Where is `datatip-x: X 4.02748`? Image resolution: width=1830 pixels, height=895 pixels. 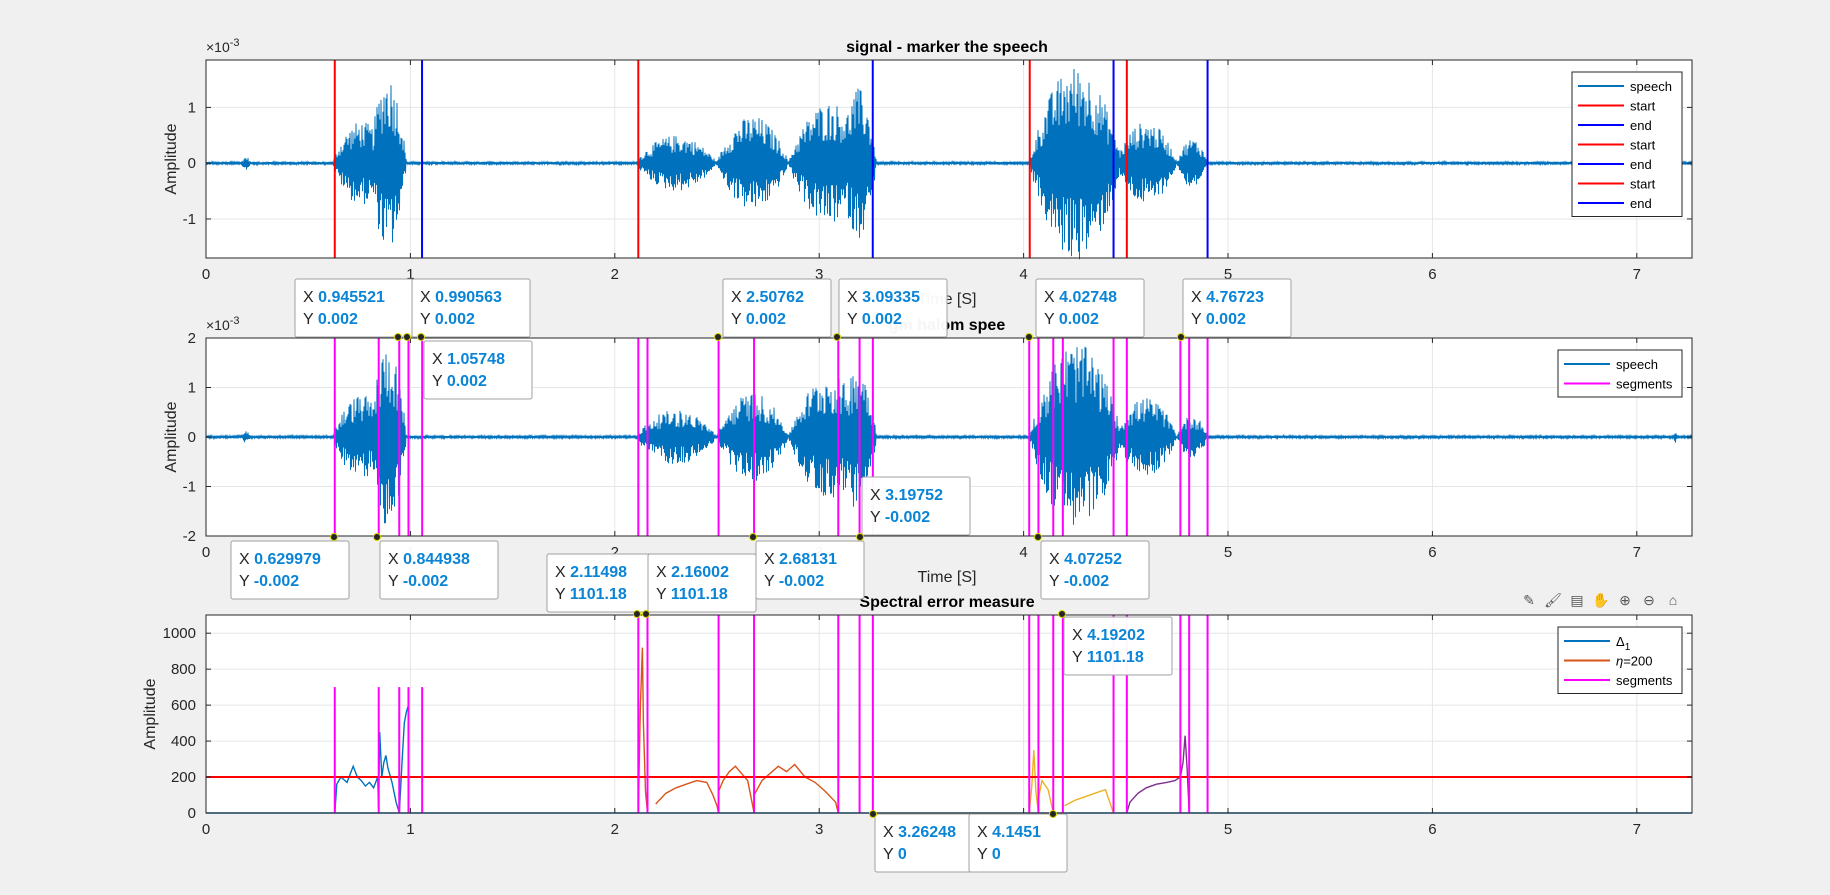 datatip-x: X 4.02748 is located at coordinates (1080, 297).